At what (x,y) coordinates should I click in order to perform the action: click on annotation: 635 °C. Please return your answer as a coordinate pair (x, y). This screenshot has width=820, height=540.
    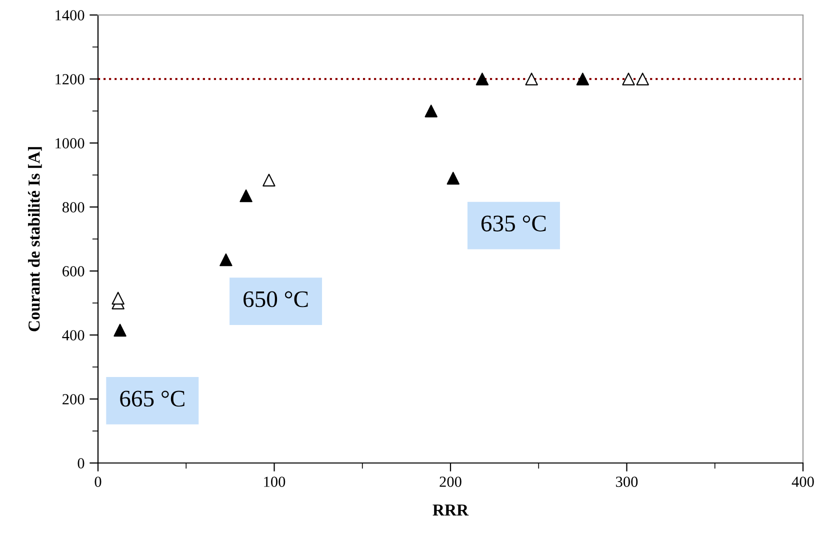
    Looking at the image, I should click on (513, 224).